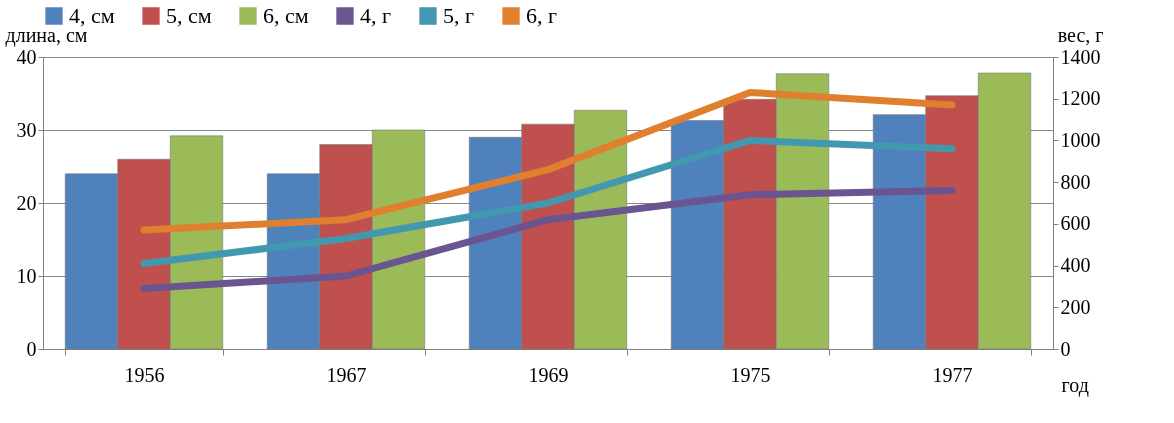 This screenshot has height=423, width=1174. Describe the element at coordinates (548, 374) in the screenshot. I see `x-tick-label: 1969` at that location.